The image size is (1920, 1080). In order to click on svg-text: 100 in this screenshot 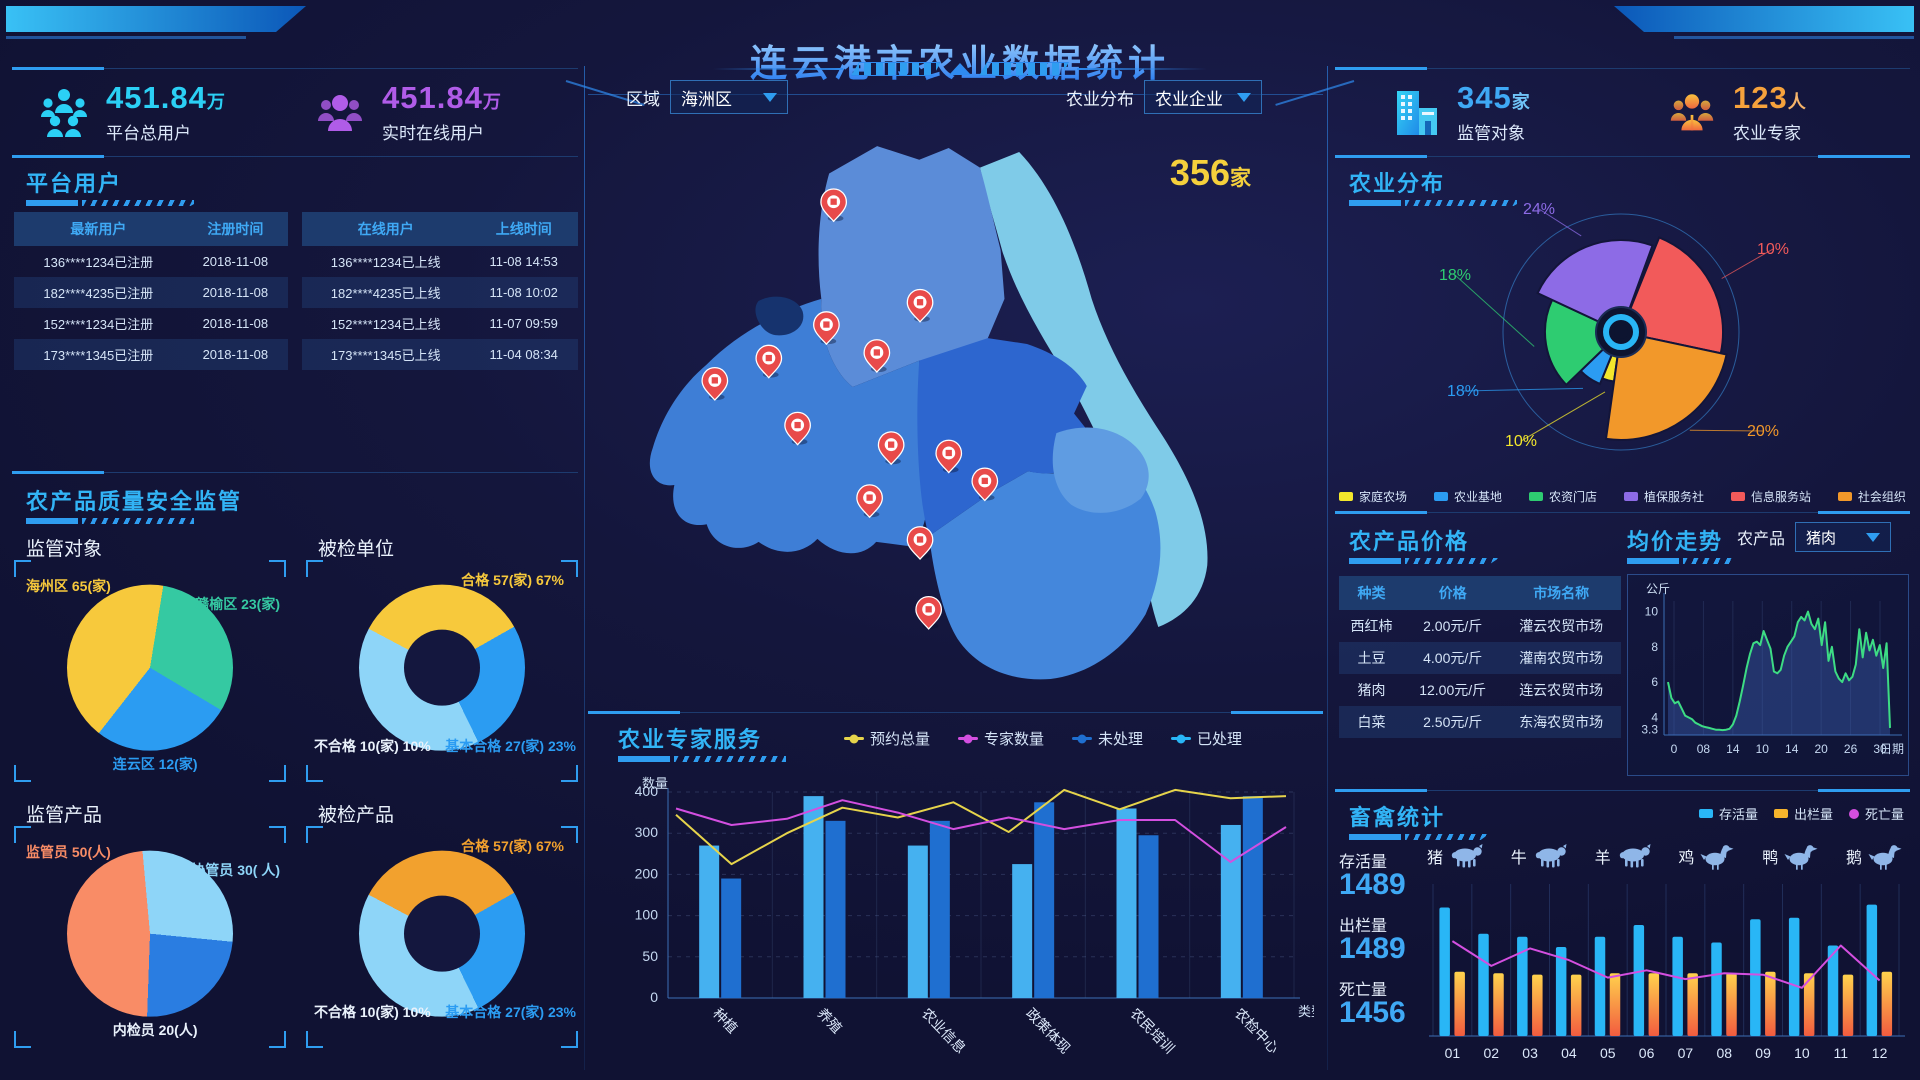, I will do `click(647, 915)`.